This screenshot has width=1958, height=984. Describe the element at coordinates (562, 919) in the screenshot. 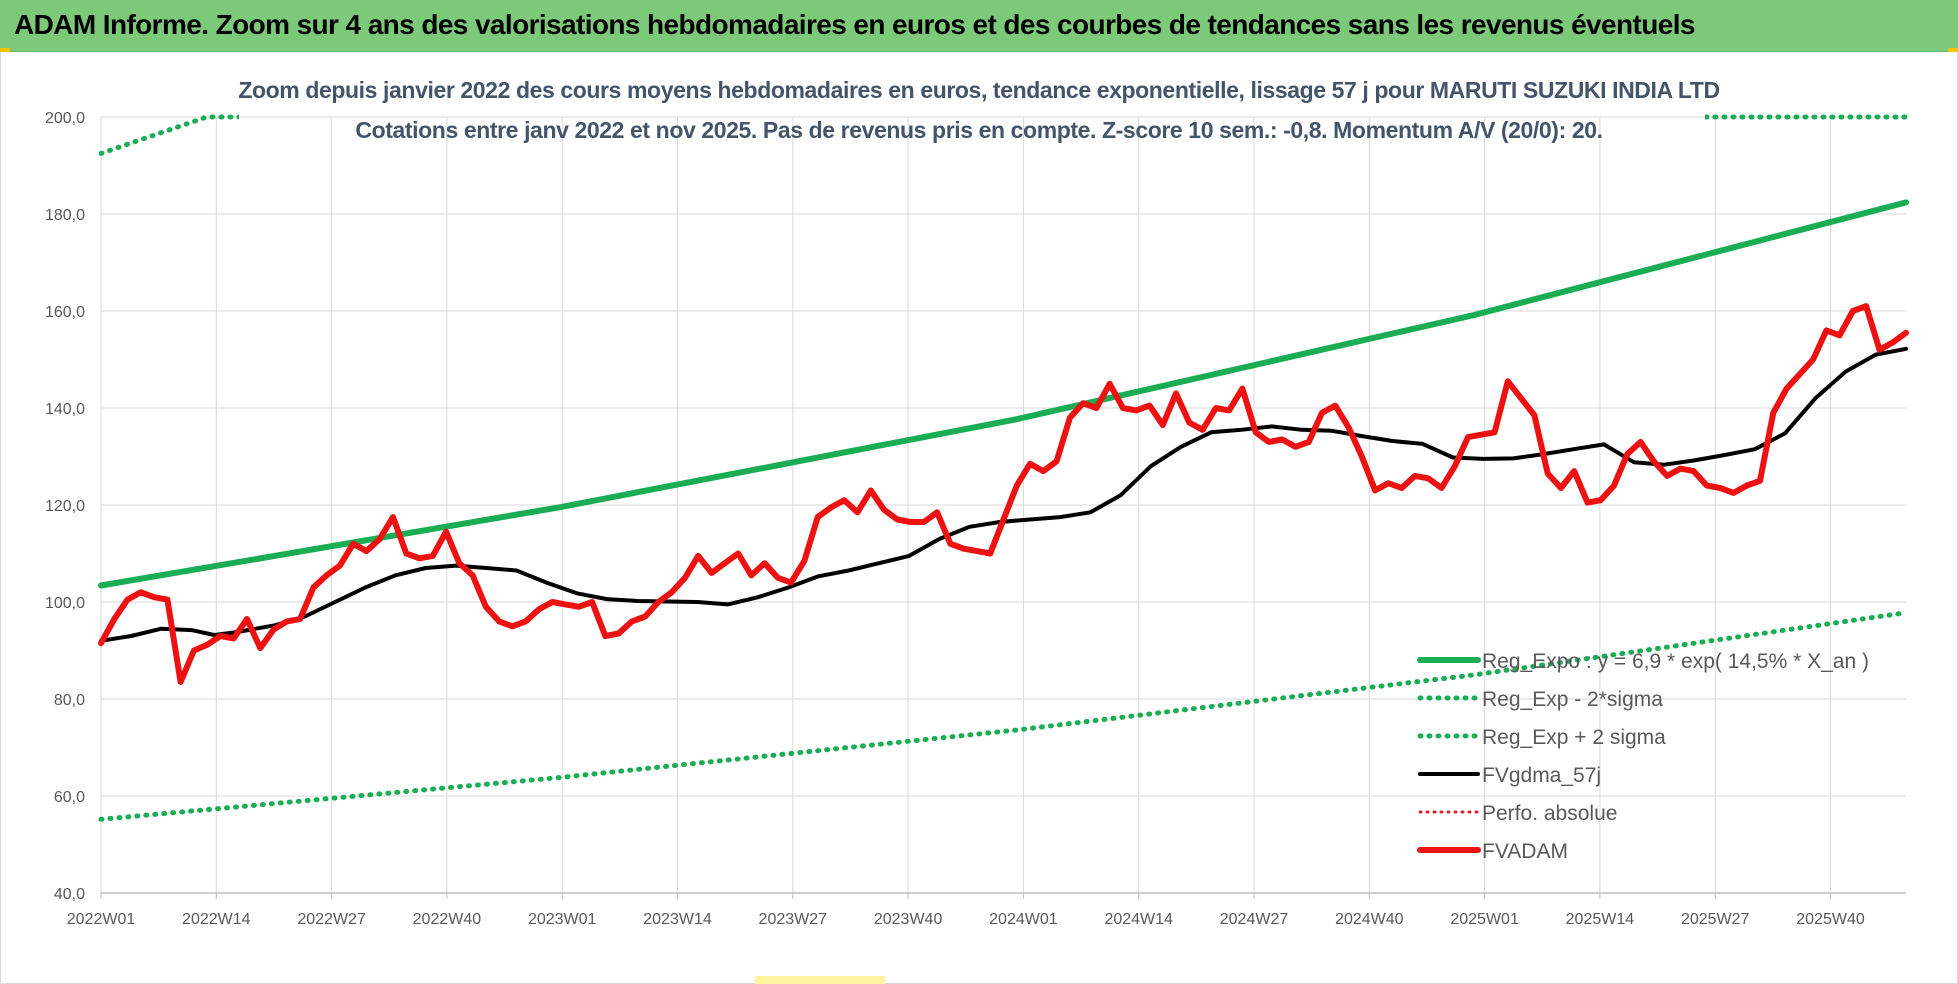

I see `x-tick-label: 2023W01` at that location.